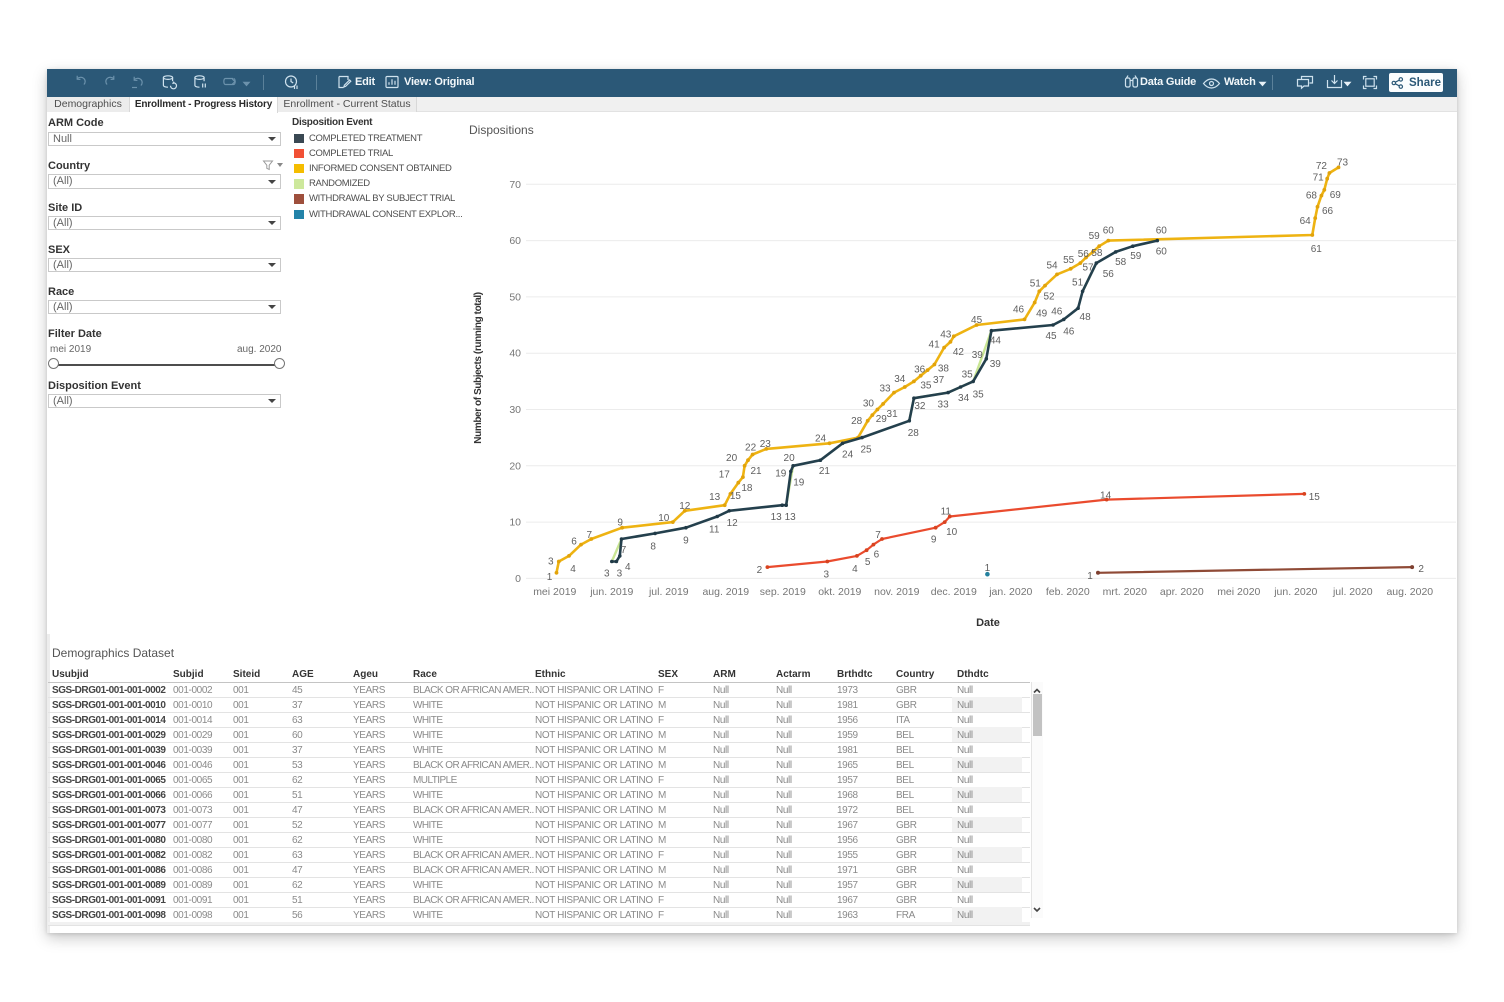  Describe the element at coordinates (554, 592) in the screenshot. I see `svg-text: mei 2019` at that location.